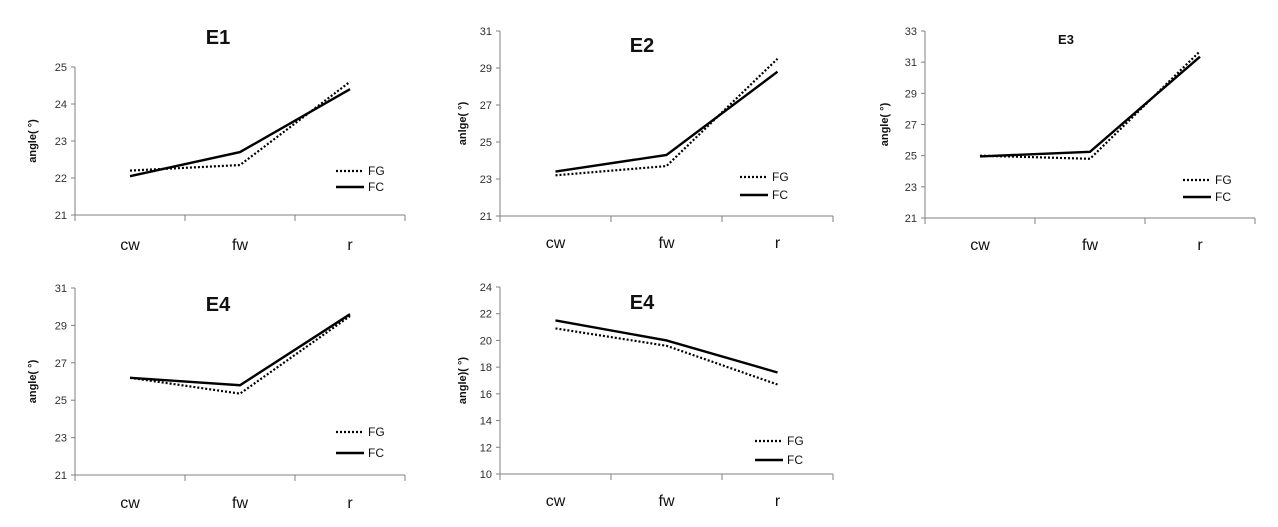 This screenshot has width=1278, height=527. What do you see at coordinates (486, 368) in the screenshot?
I see `y-tick-label: 18` at bounding box center [486, 368].